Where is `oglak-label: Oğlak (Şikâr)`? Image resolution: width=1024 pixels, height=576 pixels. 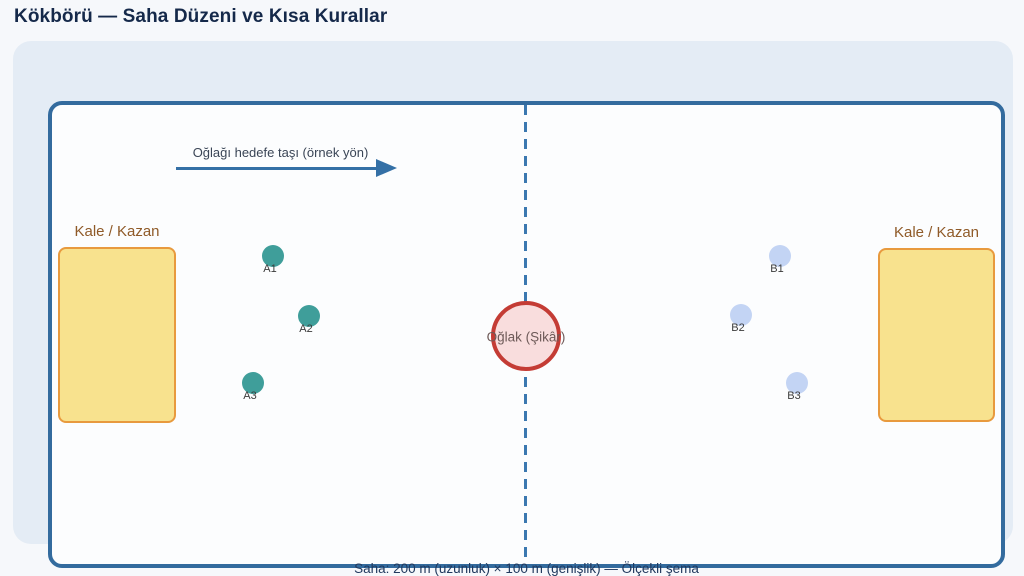
oglak-label: Oğlak (Şikâr) is located at coordinates (526, 337).